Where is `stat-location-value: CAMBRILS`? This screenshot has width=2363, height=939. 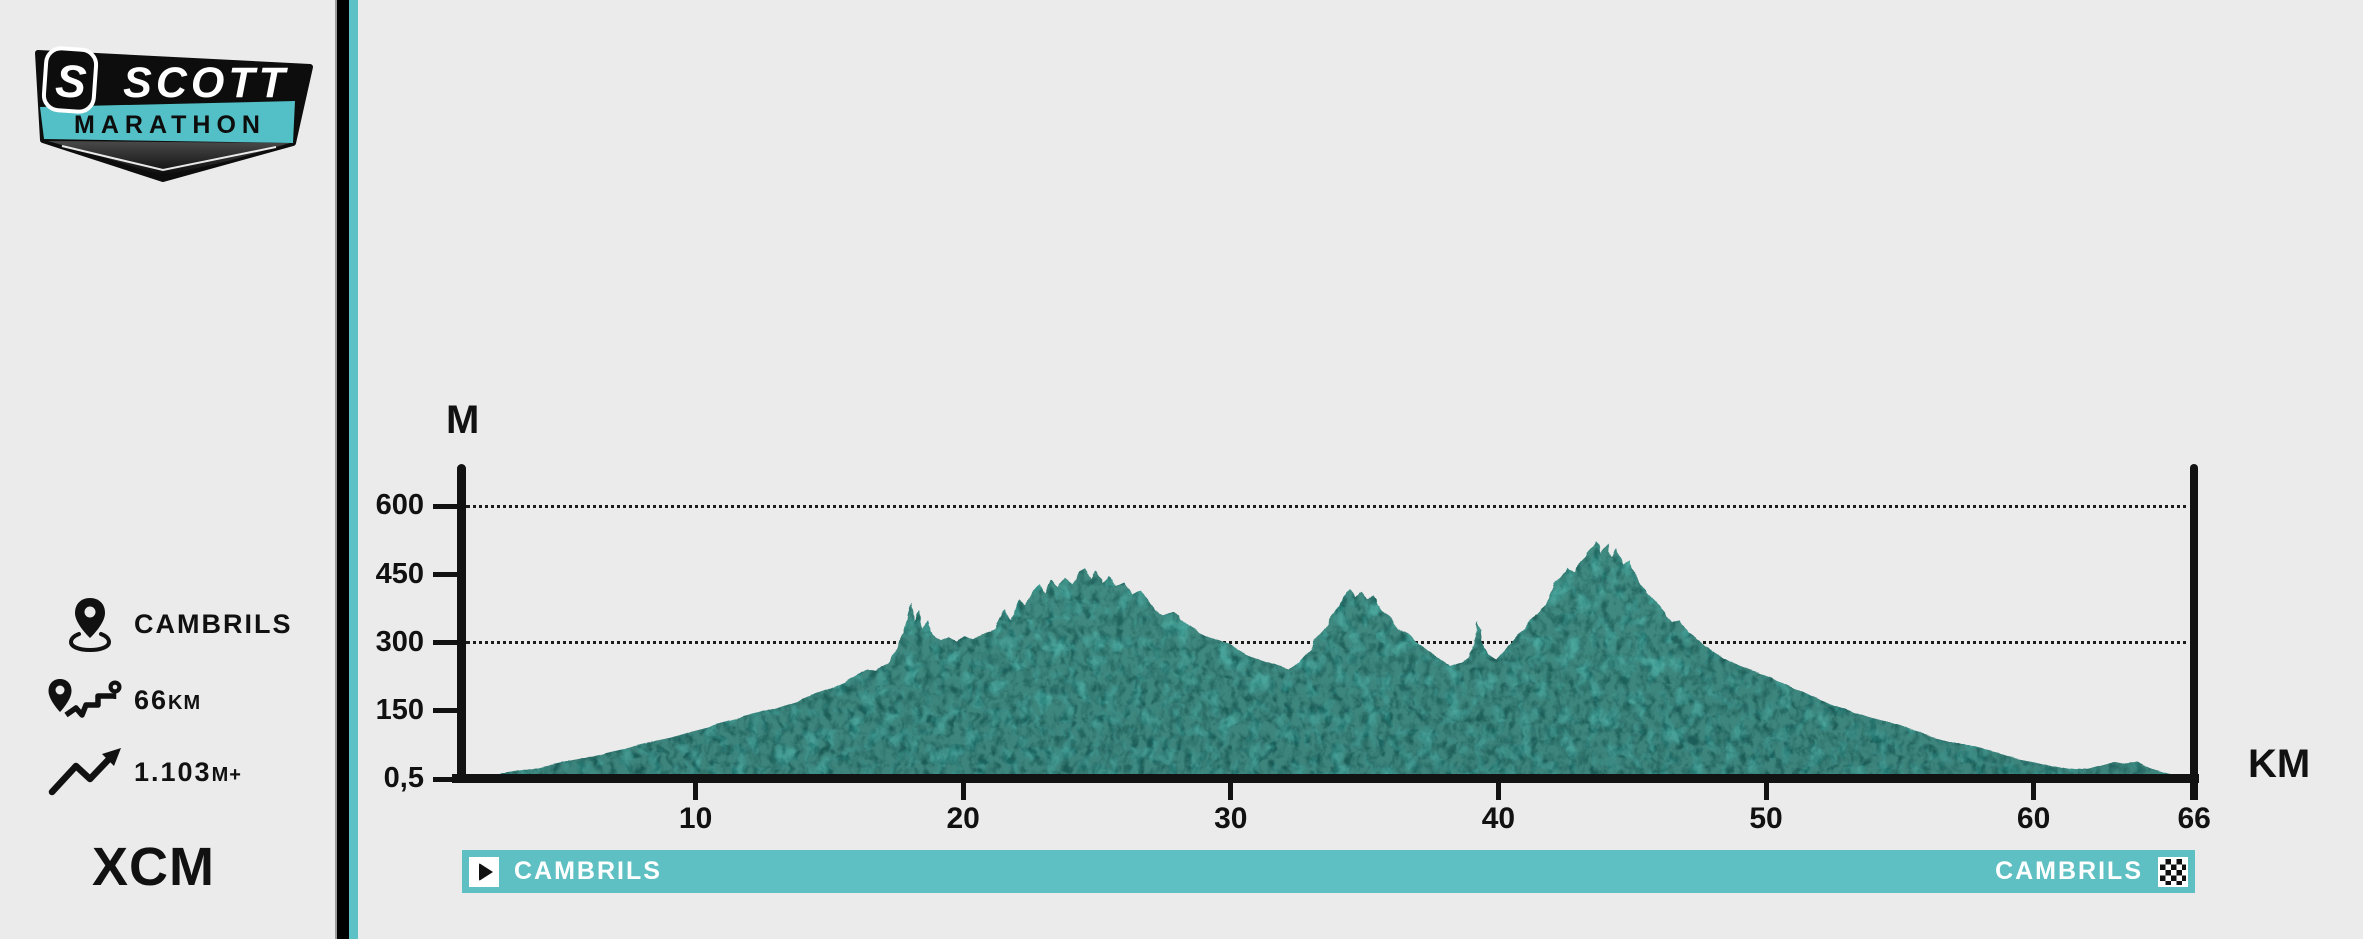 stat-location-value: CAMBRILS is located at coordinates (213, 623).